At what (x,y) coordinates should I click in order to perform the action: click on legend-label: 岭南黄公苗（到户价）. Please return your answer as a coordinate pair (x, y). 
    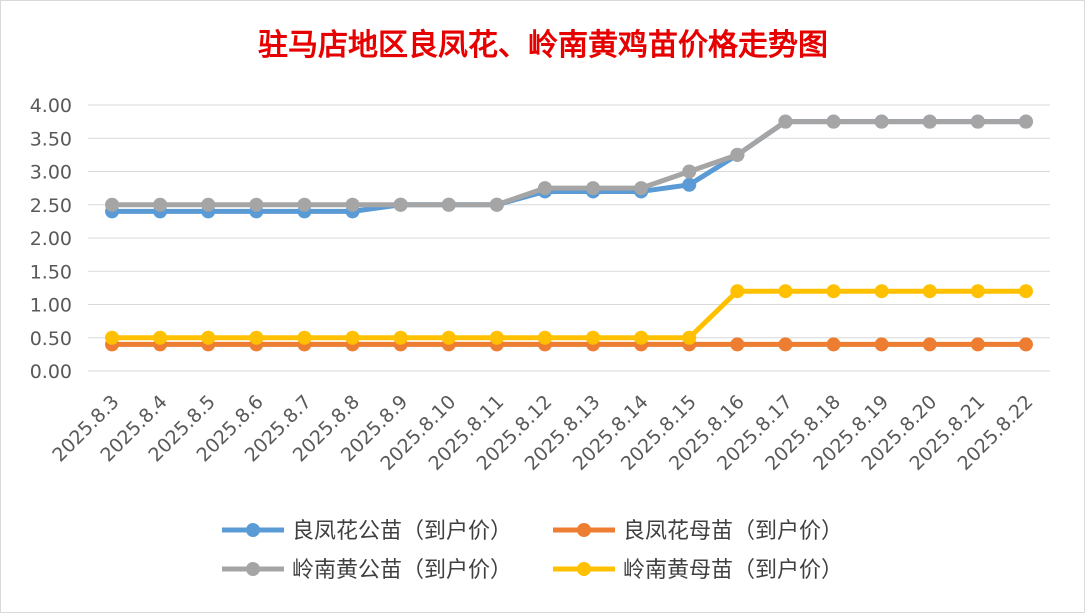
    Looking at the image, I should click on (402, 570).